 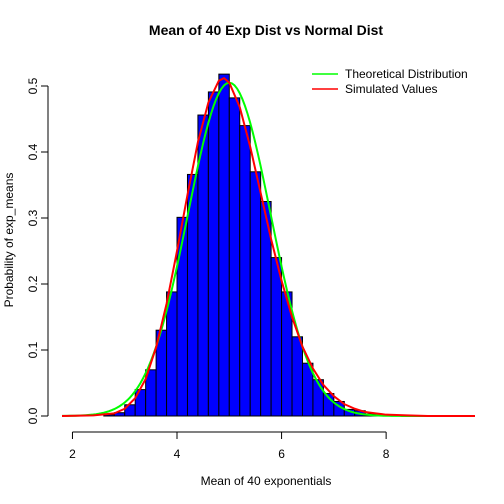 What do you see at coordinates (33, 85) in the screenshot?
I see `y-tick-label: 0.5` at bounding box center [33, 85].